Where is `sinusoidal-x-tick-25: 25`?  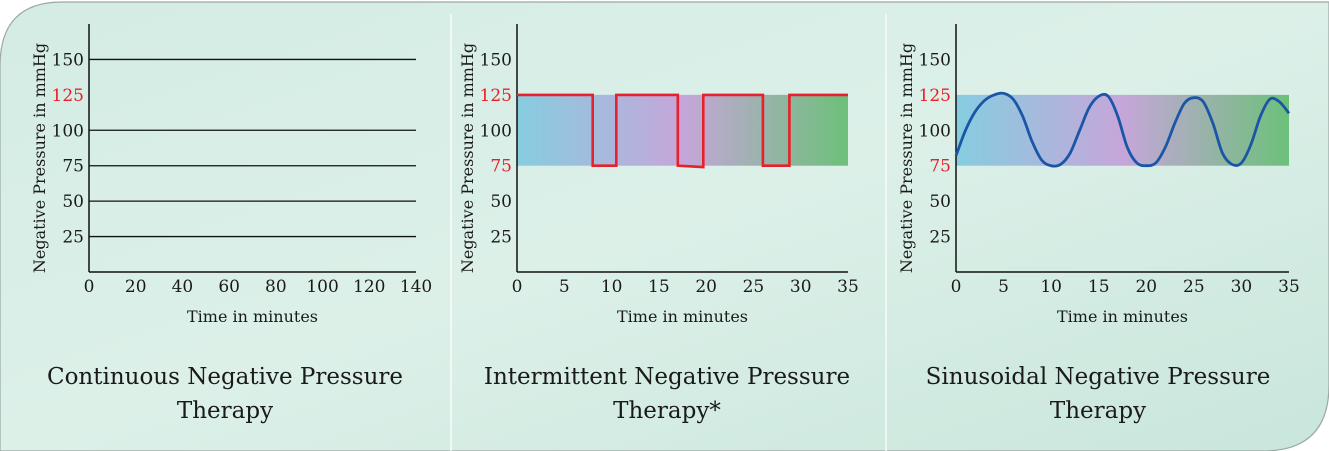
sinusoidal-x-tick-25: 25 is located at coordinates (1194, 287).